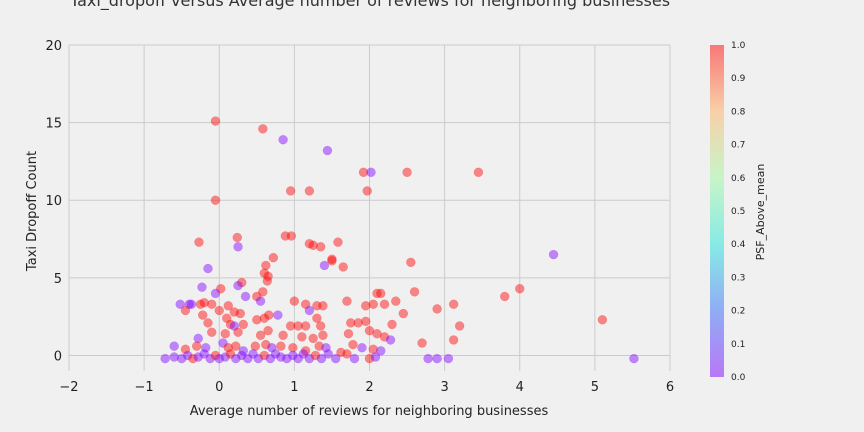  I want to click on y-tick-label: 15, so click(53, 124).